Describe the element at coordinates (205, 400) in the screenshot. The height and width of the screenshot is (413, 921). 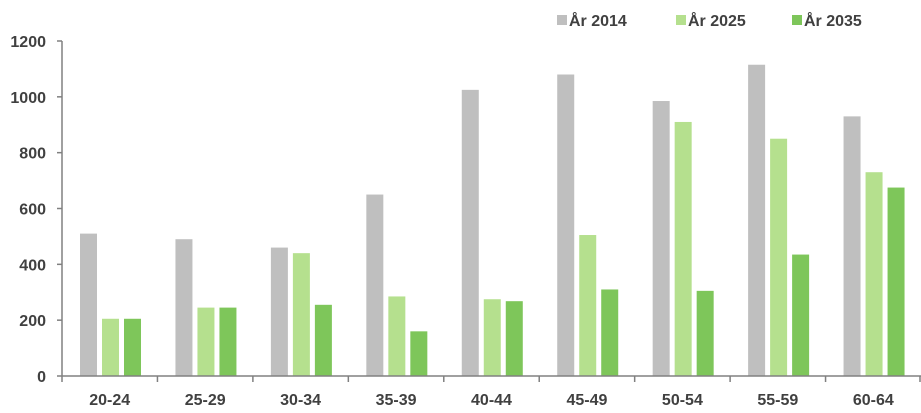
I see `x-category-label: 25-29` at that location.